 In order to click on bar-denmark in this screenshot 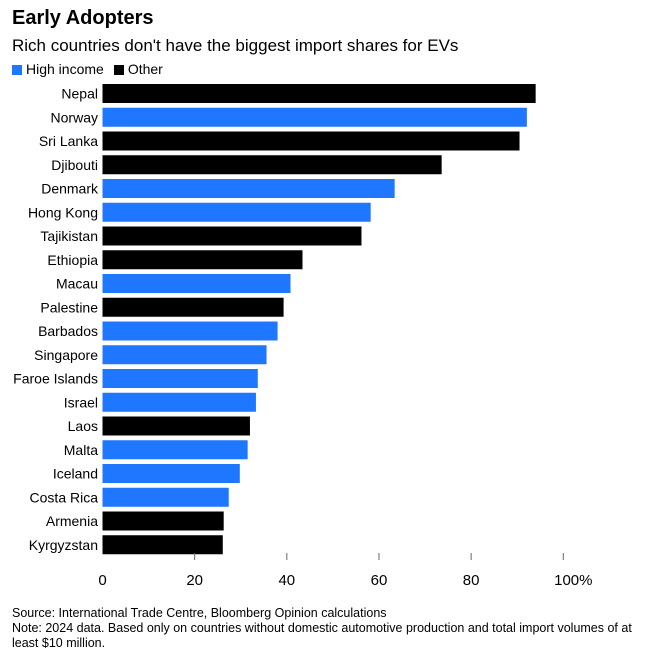, I will do `click(248, 188)`.